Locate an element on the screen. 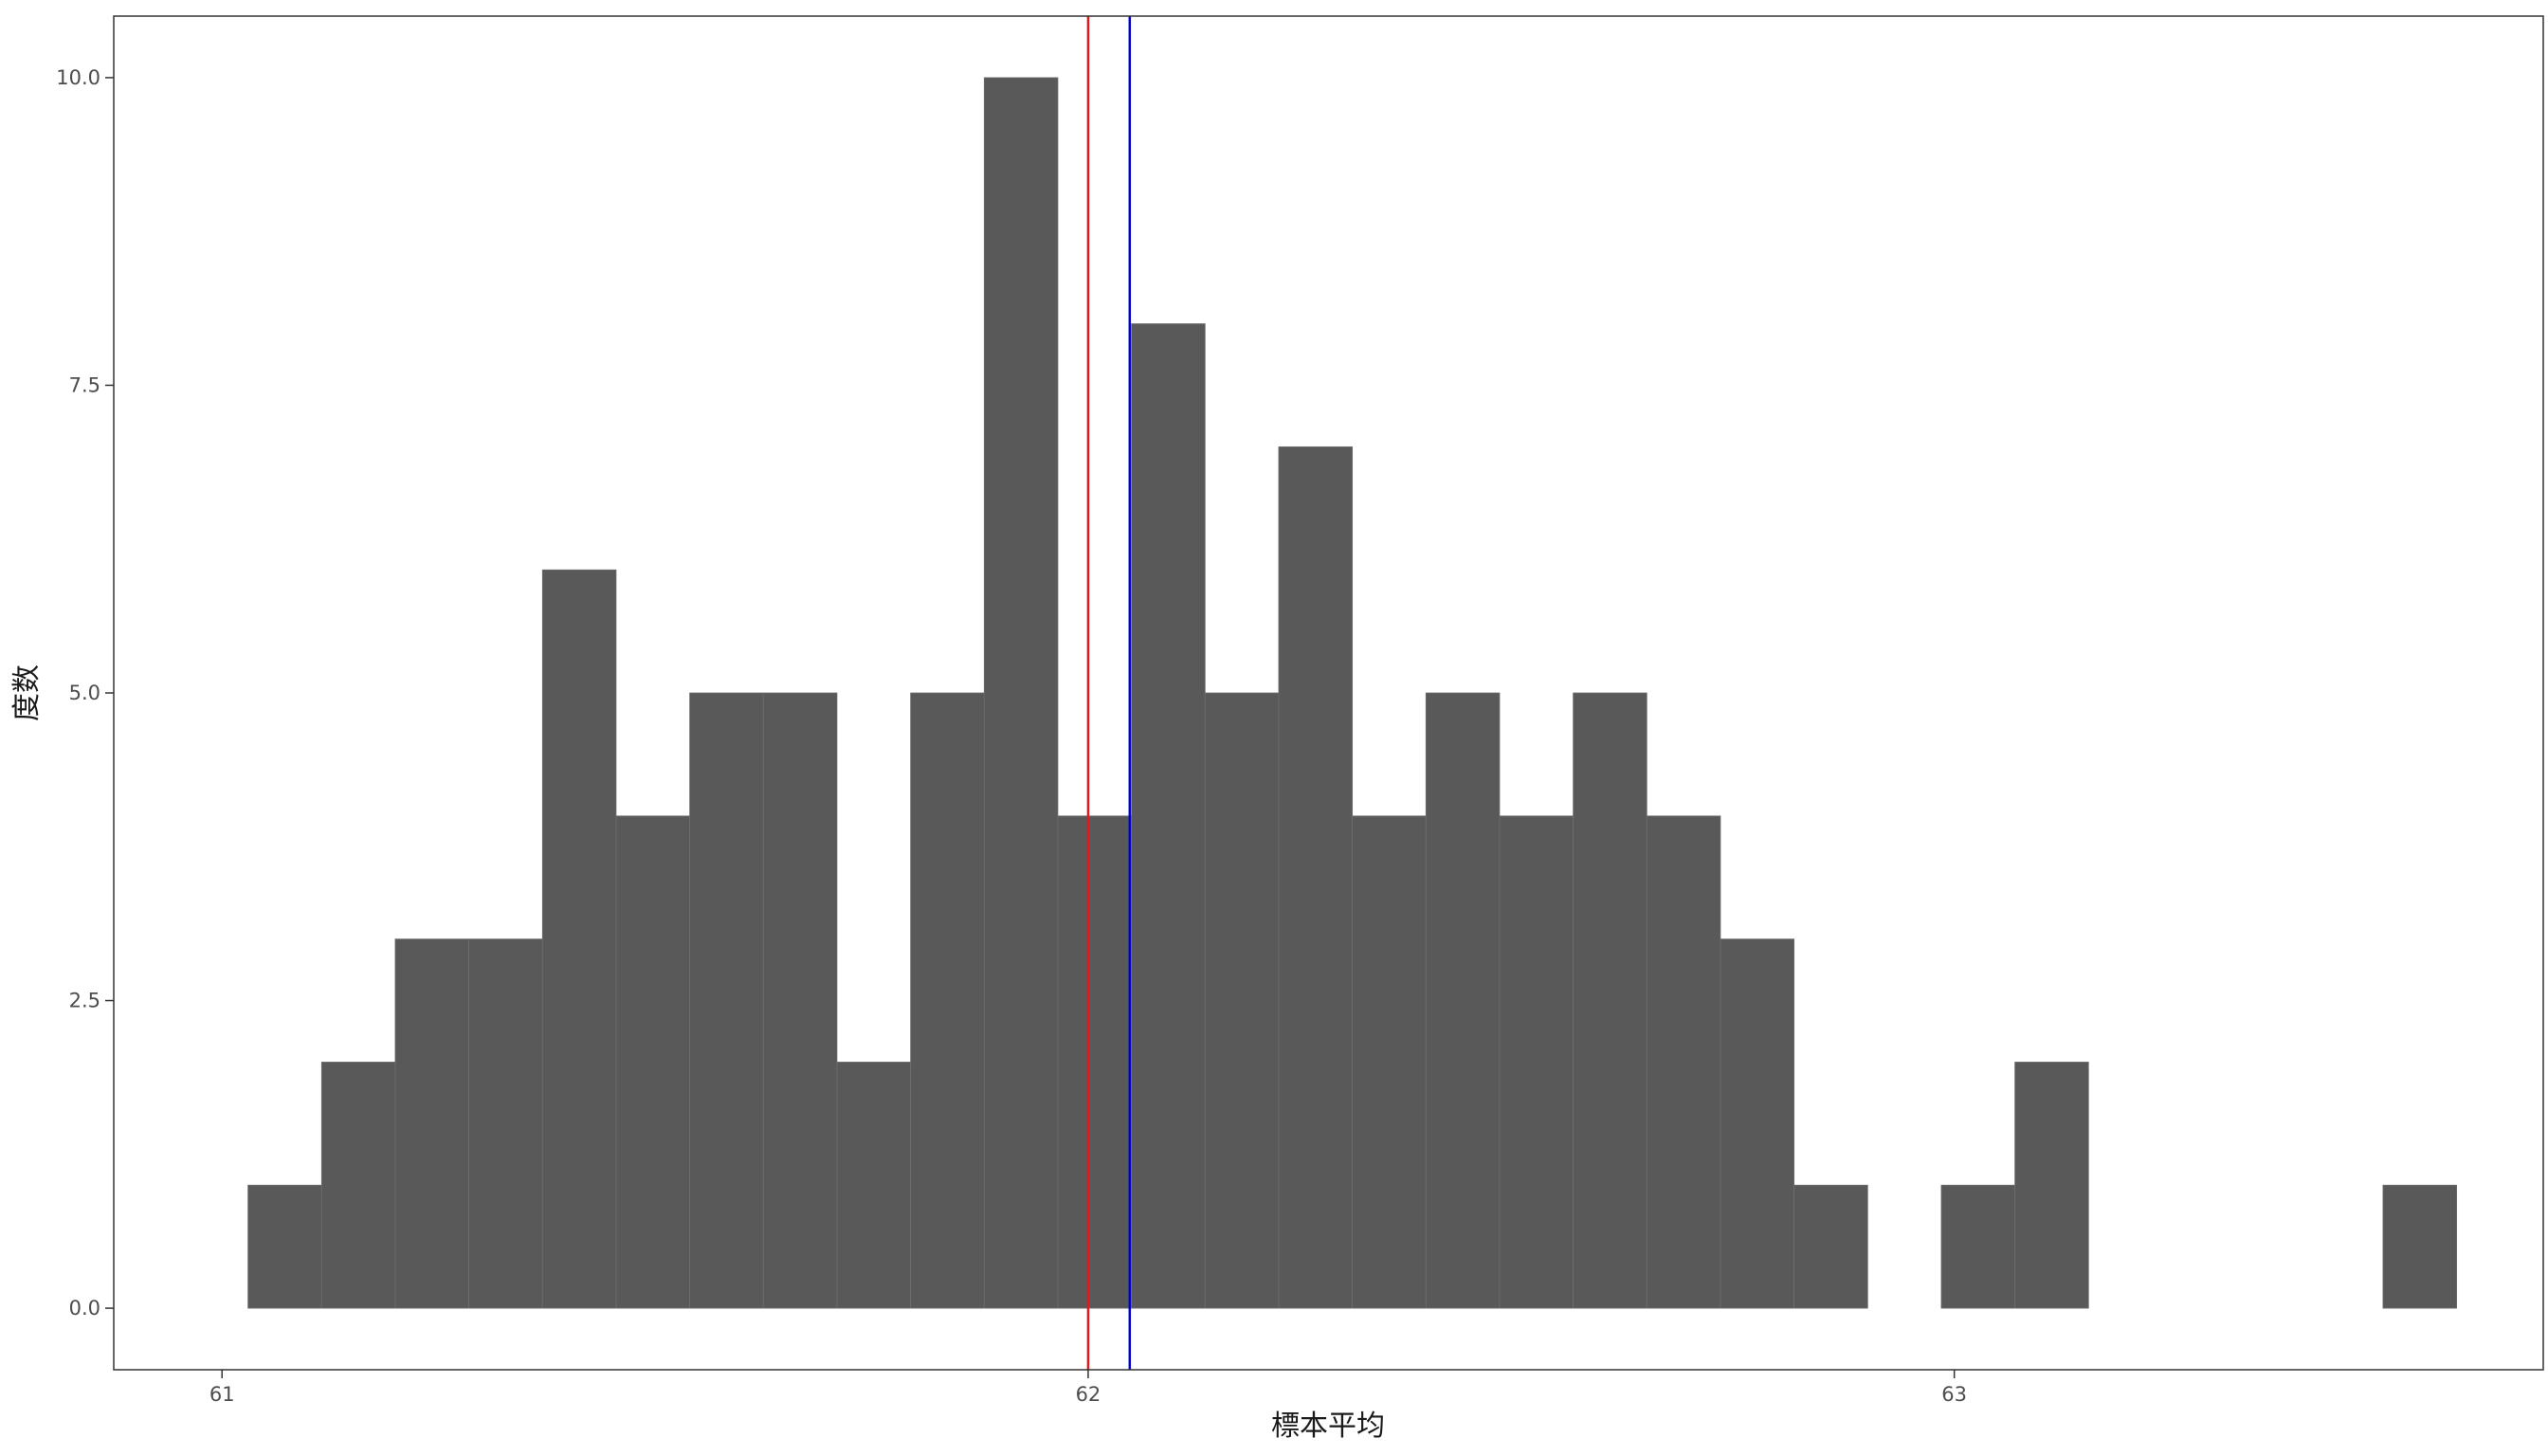 The width and height of the screenshot is (2548, 1456). x-tick-label: 61 is located at coordinates (222, 1394).